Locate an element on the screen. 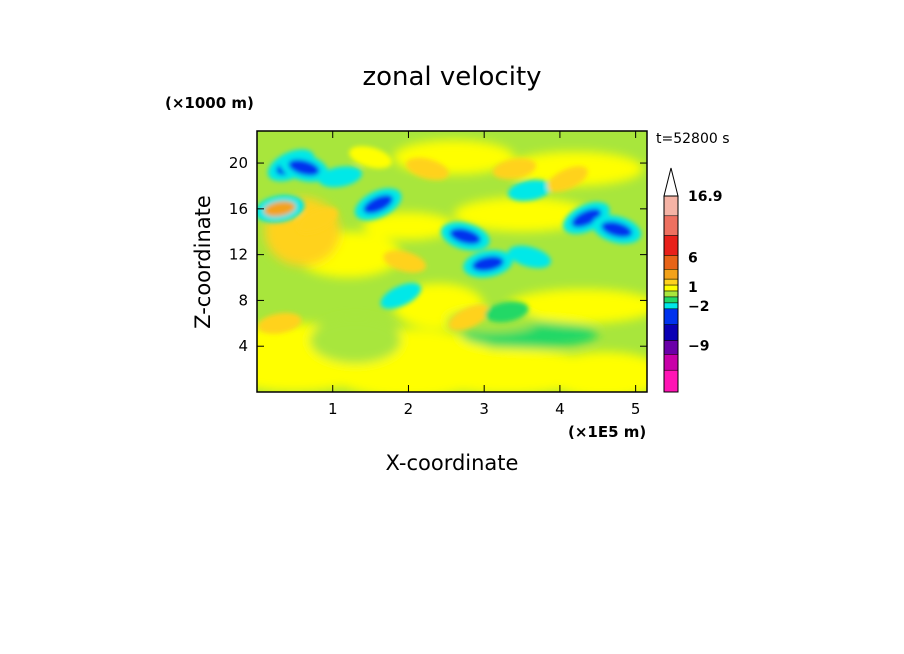 Image resolution: width=904 pixels, height=654 pixels. y-tick-label: 16 is located at coordinates (238, 209).